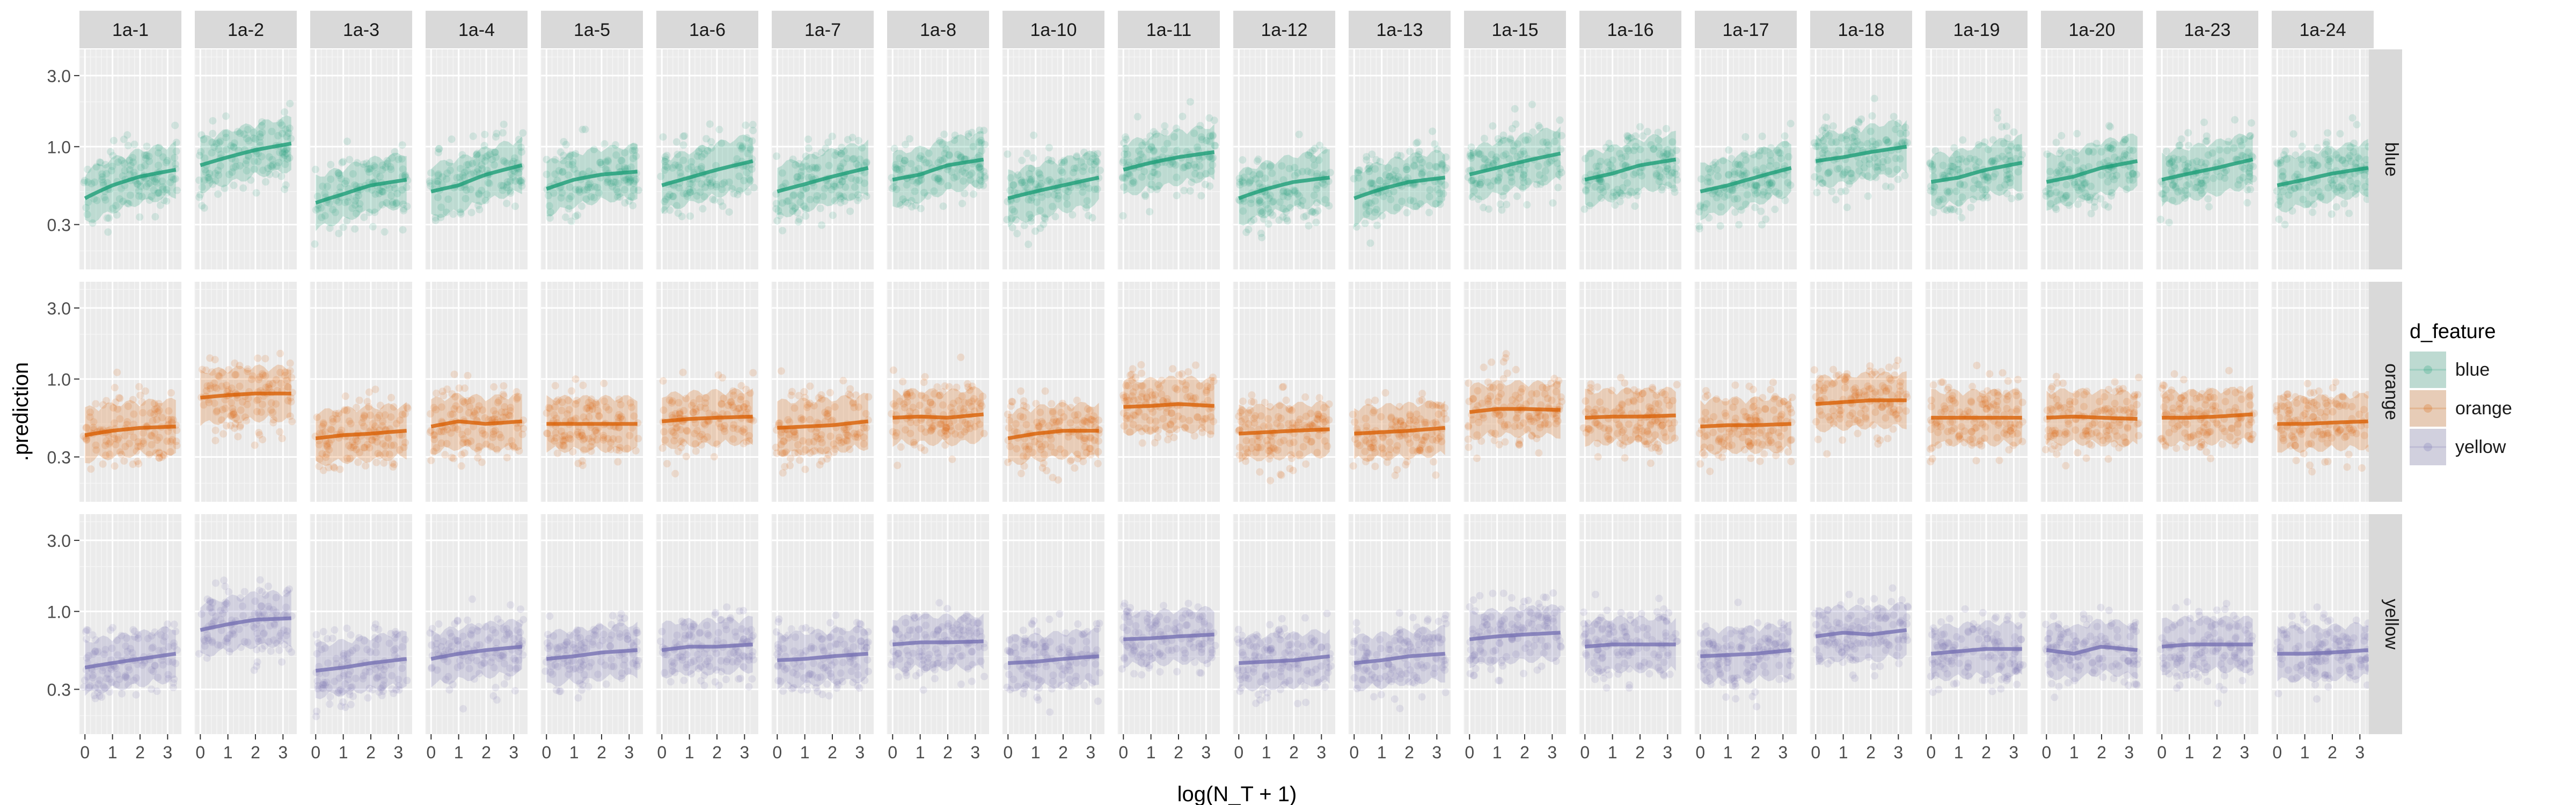  Describe the element at coordinates (592, 180) in the screenshot. I see `trend-line` at that location.